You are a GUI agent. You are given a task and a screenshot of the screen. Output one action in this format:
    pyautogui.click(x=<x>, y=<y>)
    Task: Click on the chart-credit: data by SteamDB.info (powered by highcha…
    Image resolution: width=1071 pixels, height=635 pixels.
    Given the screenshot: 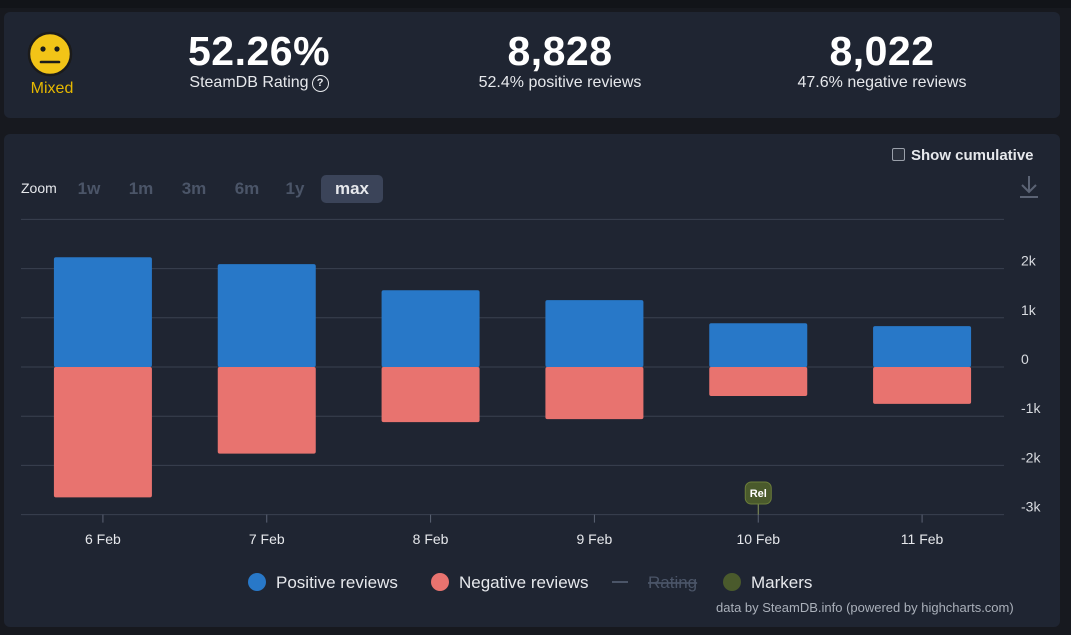 What is the action you would take?
    pyautogui.click(x=865, y=607)
    